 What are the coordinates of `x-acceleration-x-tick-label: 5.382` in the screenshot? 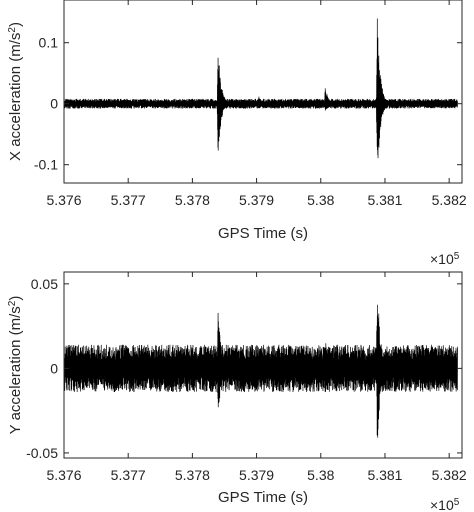 It's located at (449, 200).